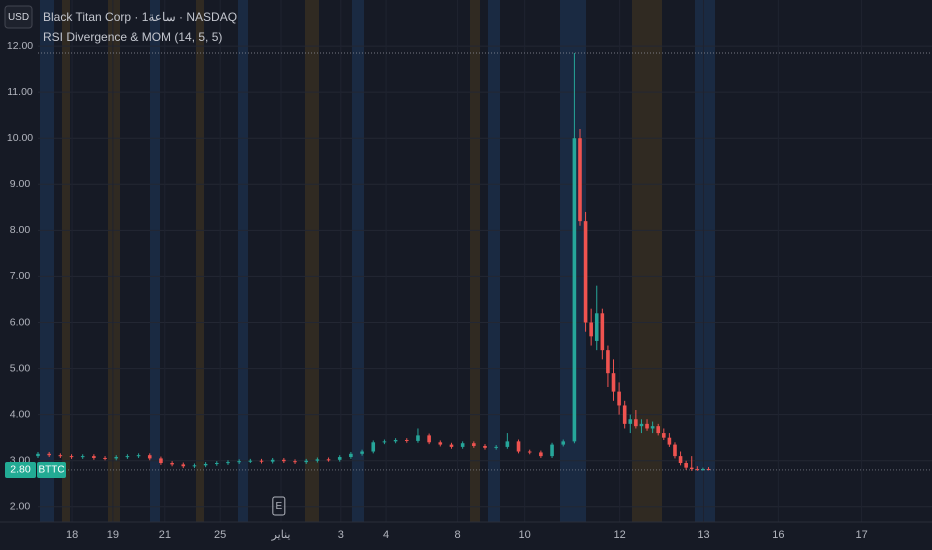 Image resolution: width=932 pixels, height=550 pixels. Describe the element at coordinates (20, 414) in the screenshot. I see `y-tick-label: 4.00` at that location.